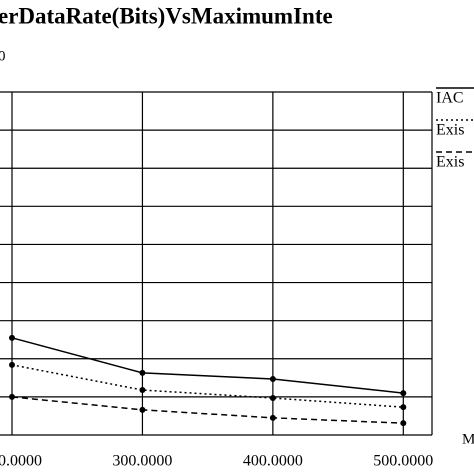 The height and width of the screenshot is (474, 474). What do you see at coordinates (450, 98) in the screenshot?
I see `legend-label: IAC` at bounding box center [450, 98].